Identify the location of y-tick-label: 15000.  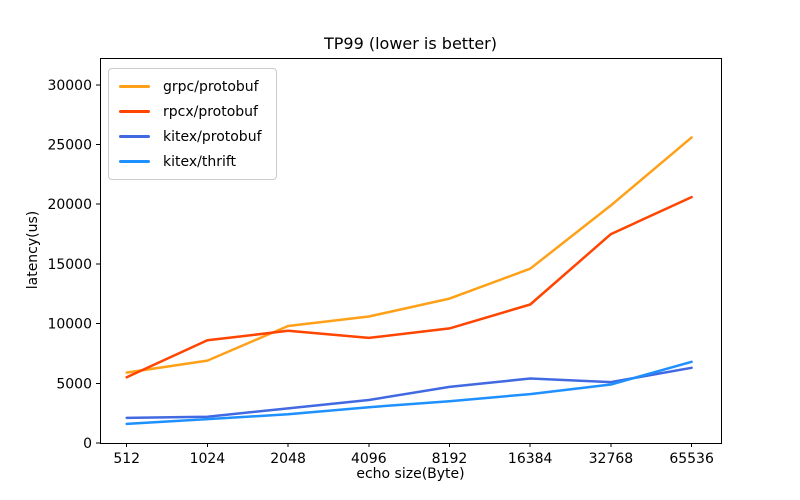
(69, 265).